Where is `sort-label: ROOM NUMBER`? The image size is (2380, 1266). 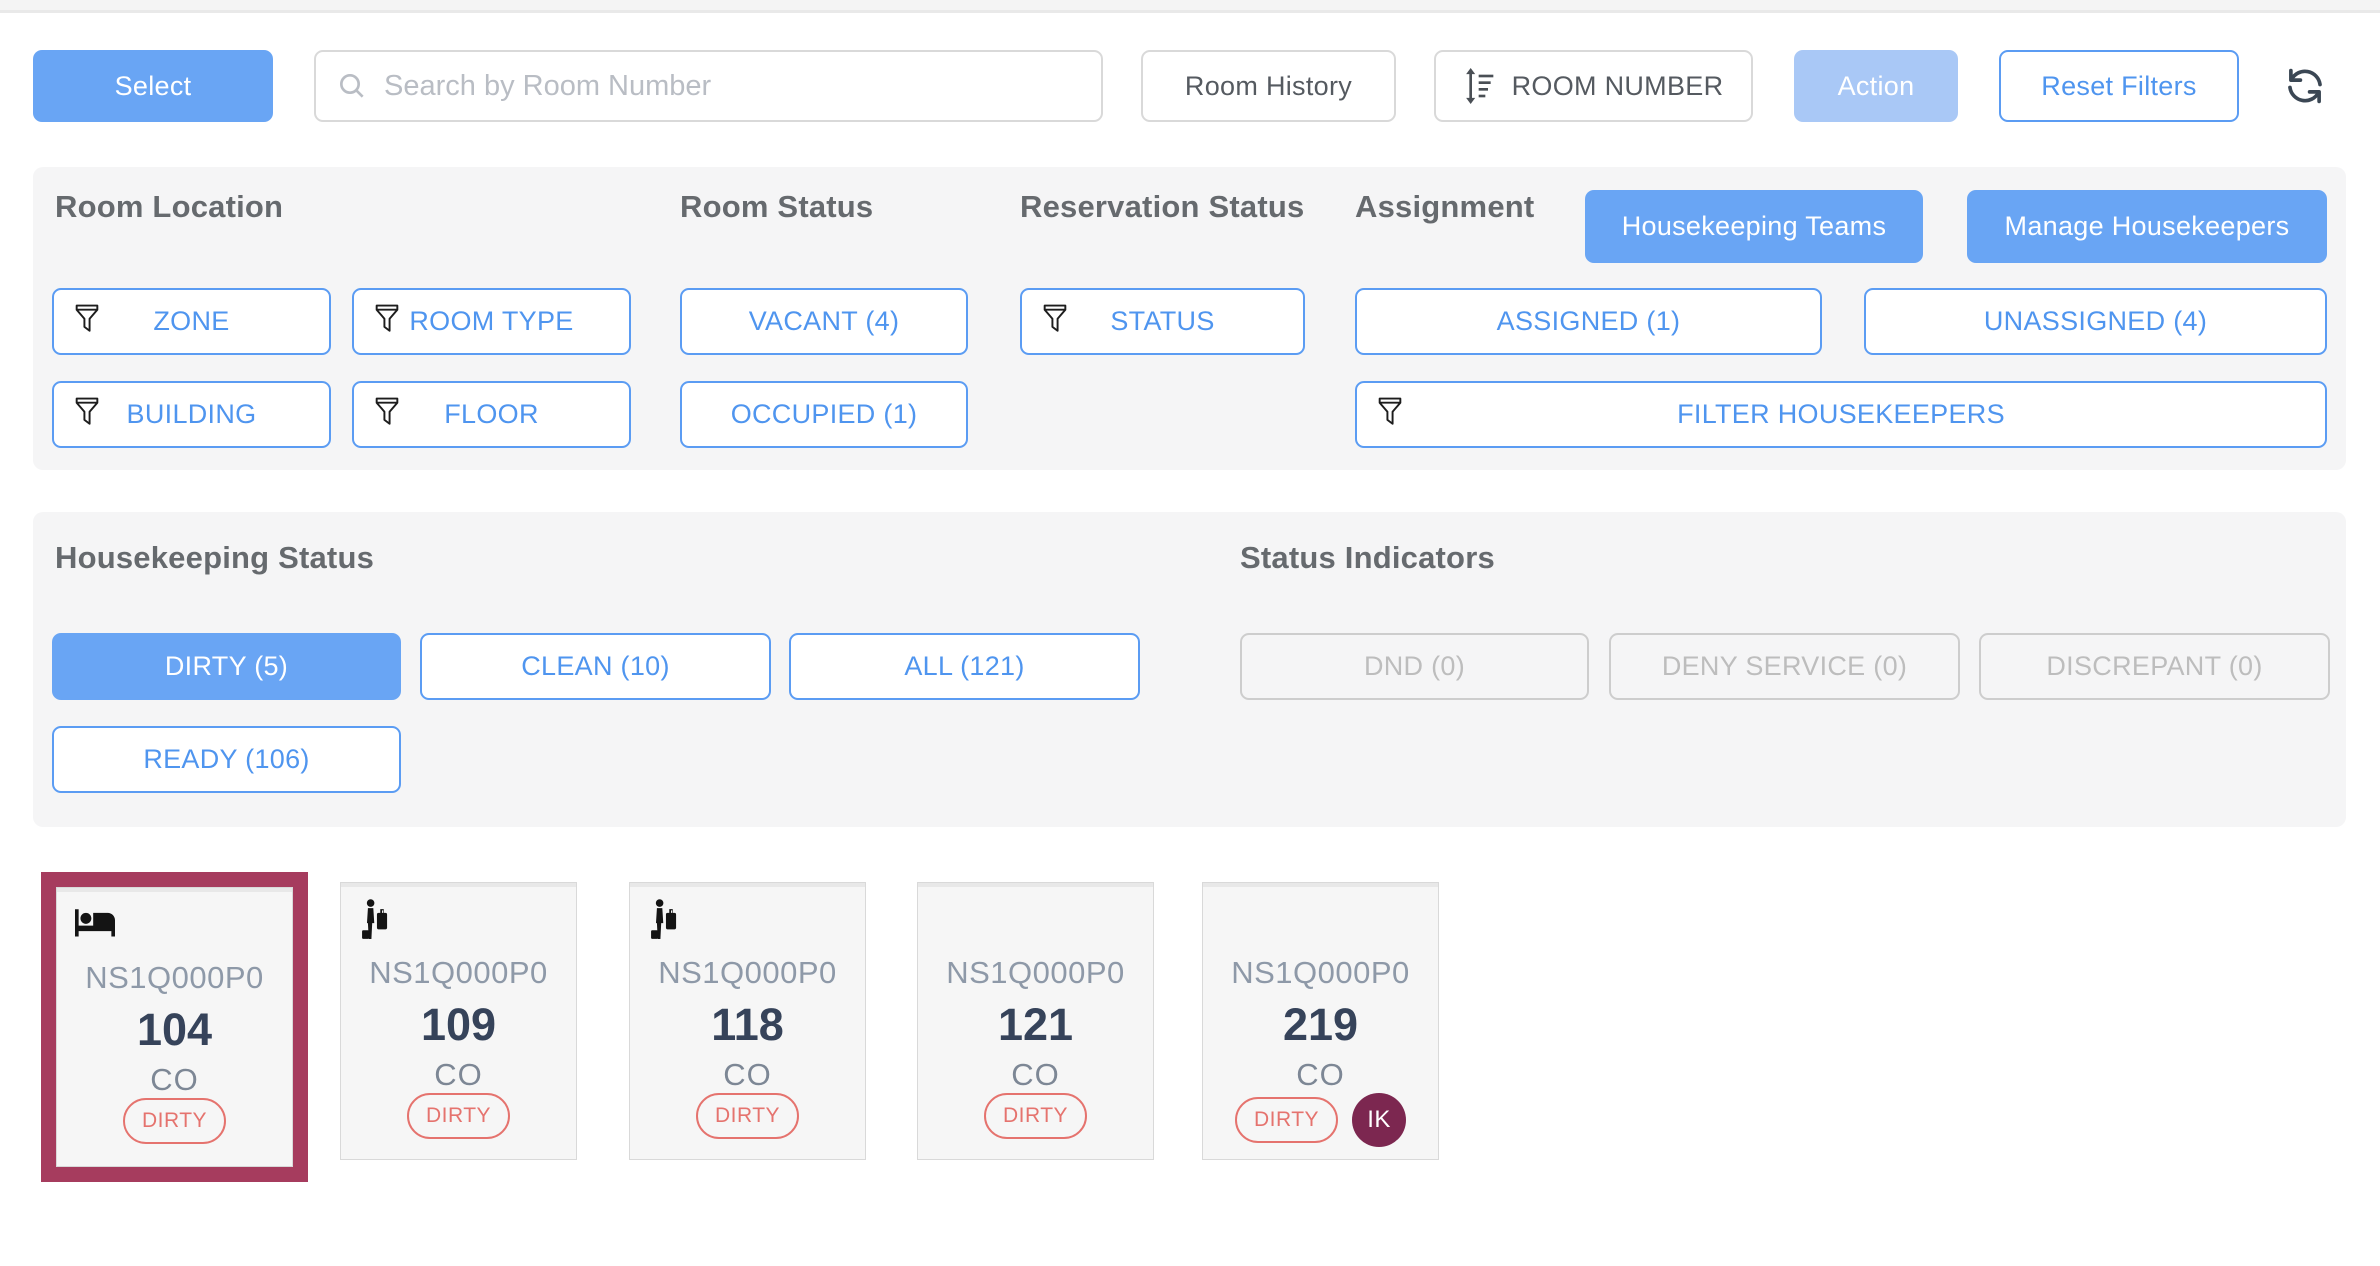 sort-label: ROOM NUMBER is located at coordinates (1617, 85).